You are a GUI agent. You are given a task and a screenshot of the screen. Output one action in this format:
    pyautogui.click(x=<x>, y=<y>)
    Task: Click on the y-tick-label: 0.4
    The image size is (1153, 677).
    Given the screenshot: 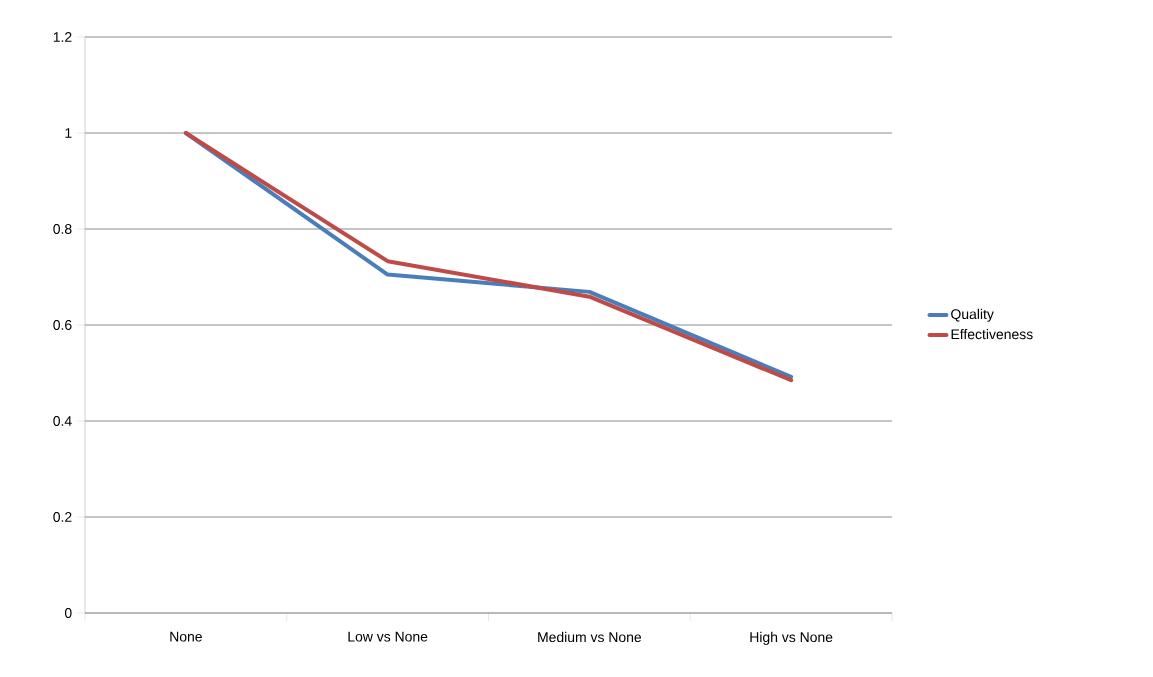 What is the action you would take?
    pyautogui.click(x=62, y=421)
    